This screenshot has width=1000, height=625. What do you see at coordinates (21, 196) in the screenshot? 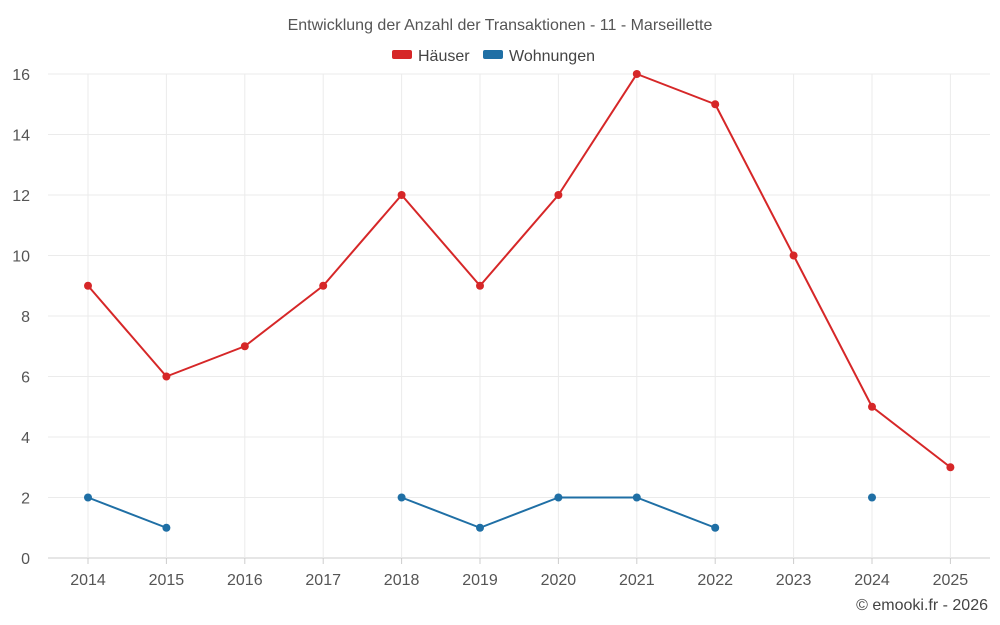
I see `y-tick-label: 12` at bounding box center [21, 196].